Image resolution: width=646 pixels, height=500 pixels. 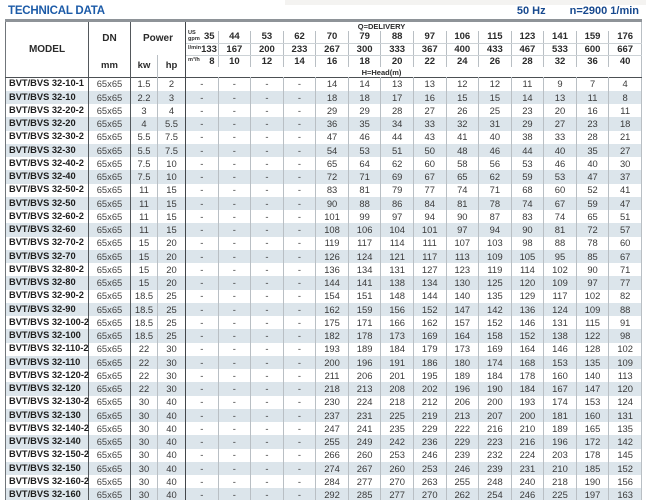 What do you see at coordinates (528, 415) in the screenshot?
I see `head-value-cell: 200` at bounding box center [528, 415].